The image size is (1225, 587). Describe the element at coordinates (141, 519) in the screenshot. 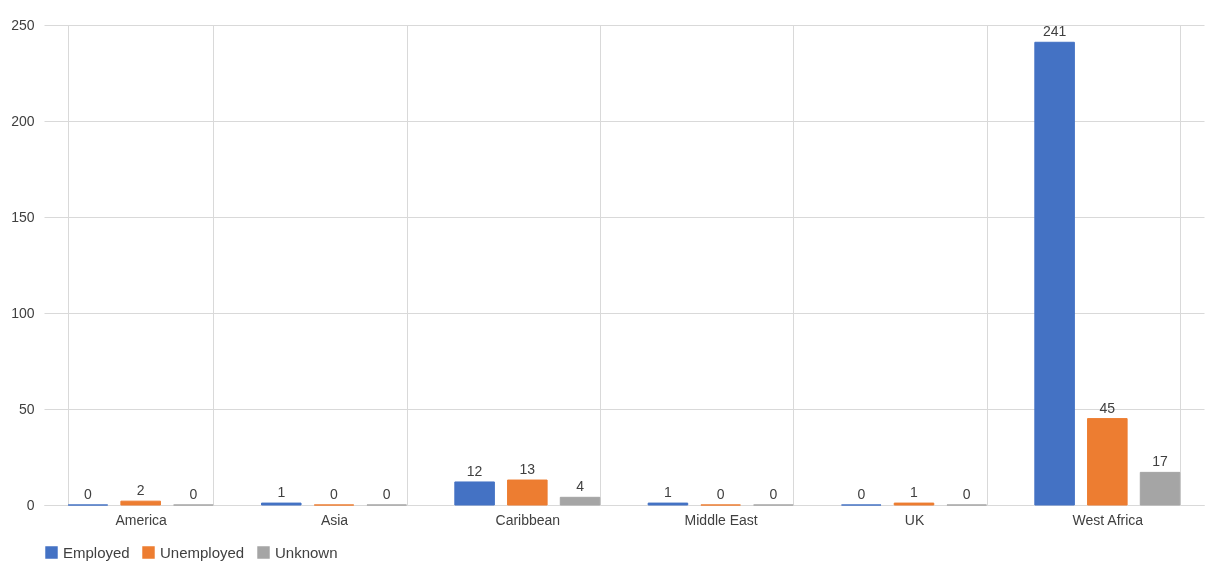

I see `x-tick-label: America` at that location.